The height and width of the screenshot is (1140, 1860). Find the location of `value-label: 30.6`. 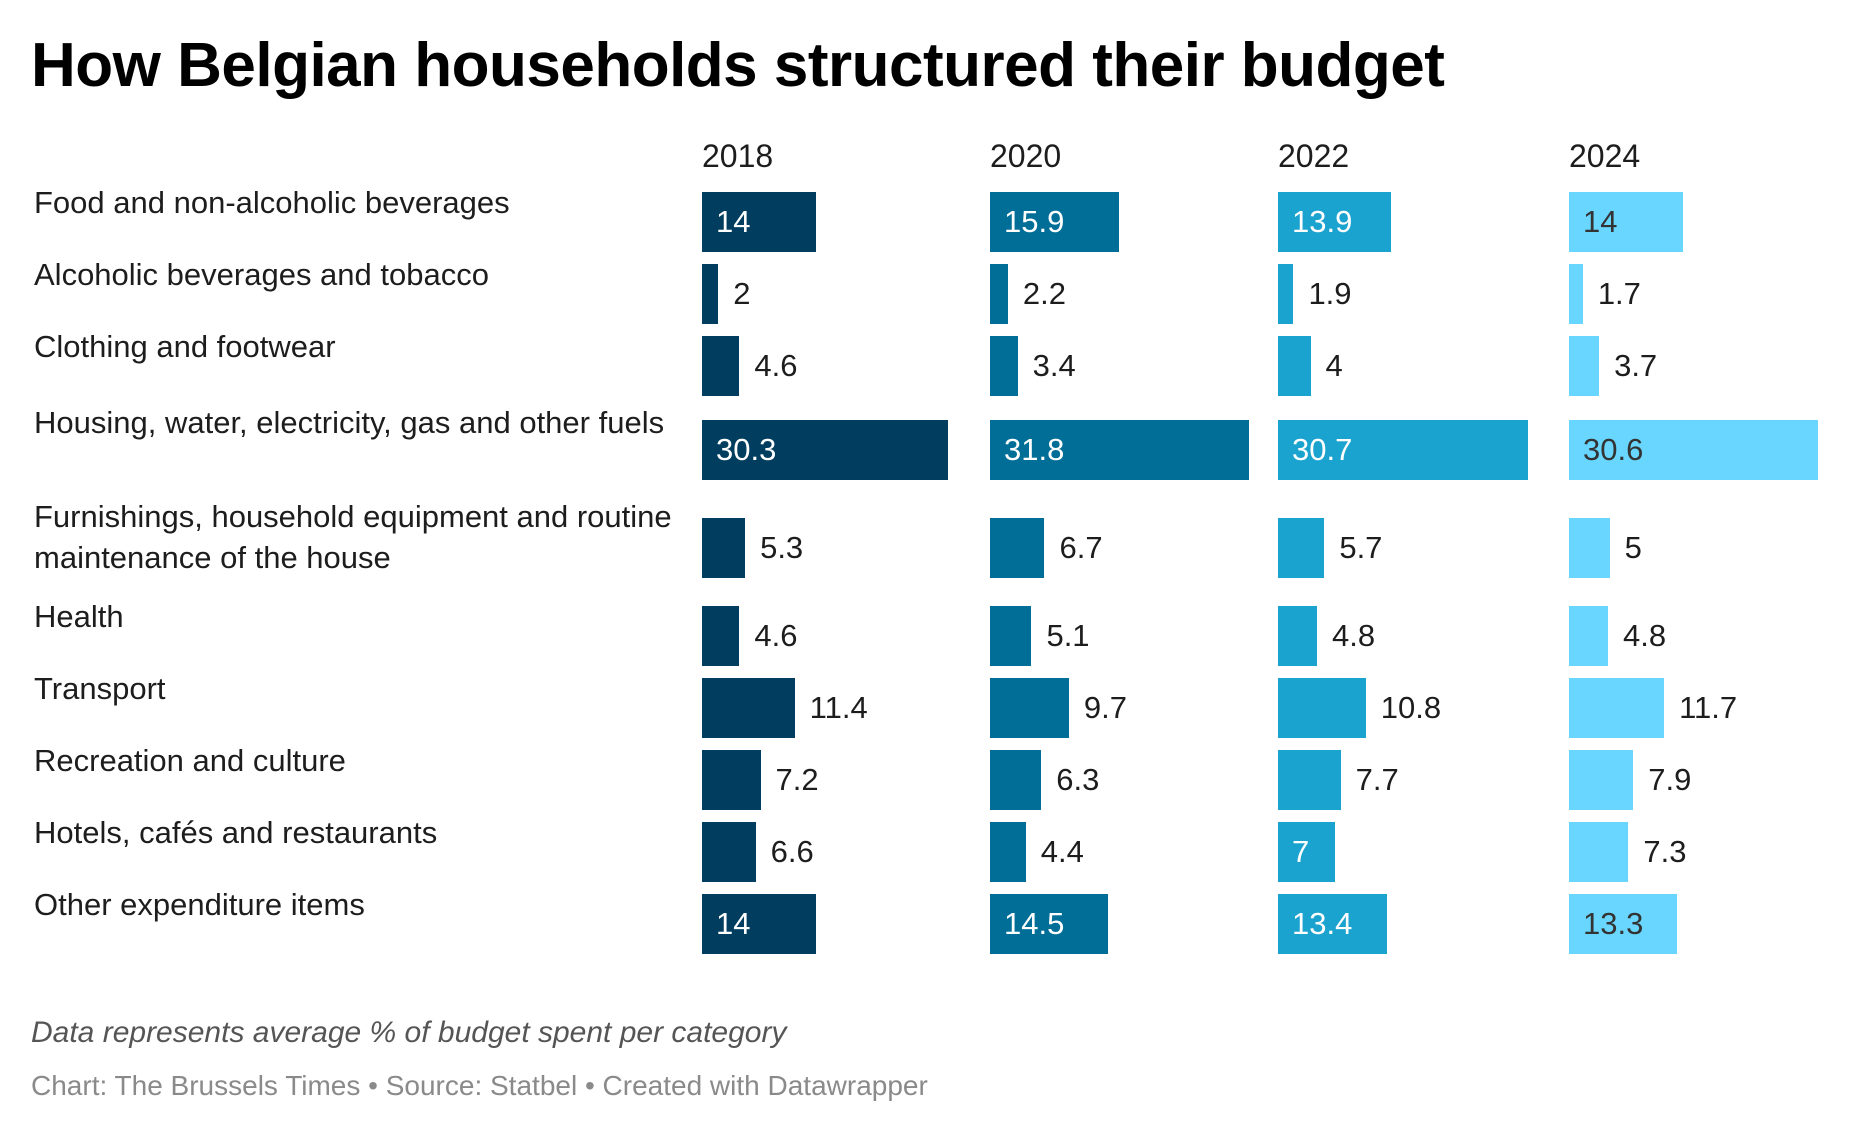

value-label: 30.6 is located at coordinates (1613, 449).